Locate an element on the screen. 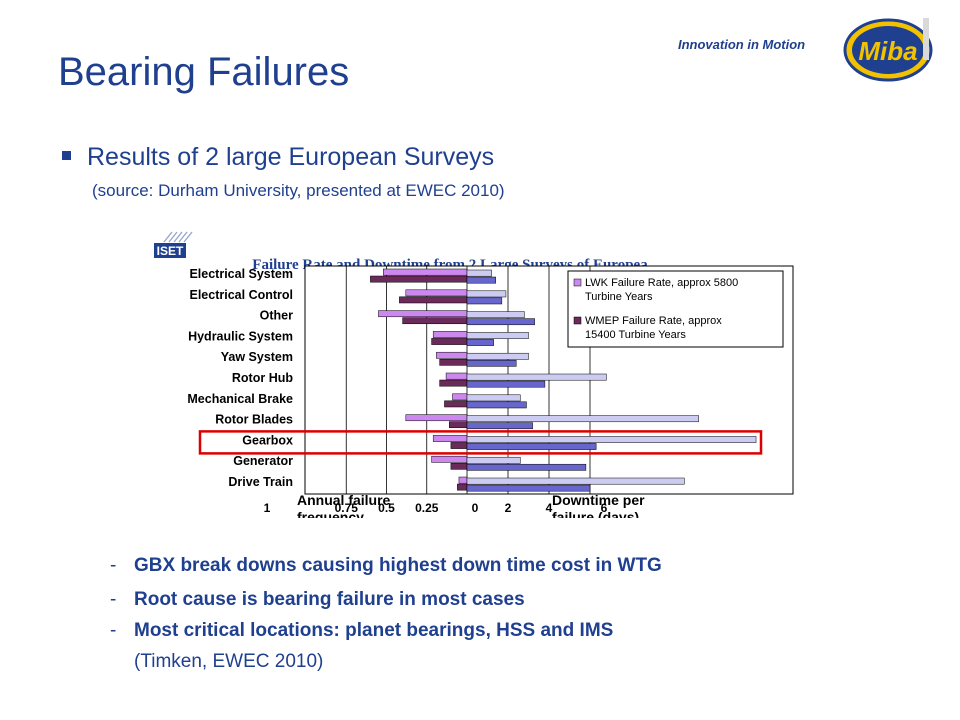 Image resolution: width=960 pixels, height=720 pixels. category-label: Generator is located at coordinates (263, 461).